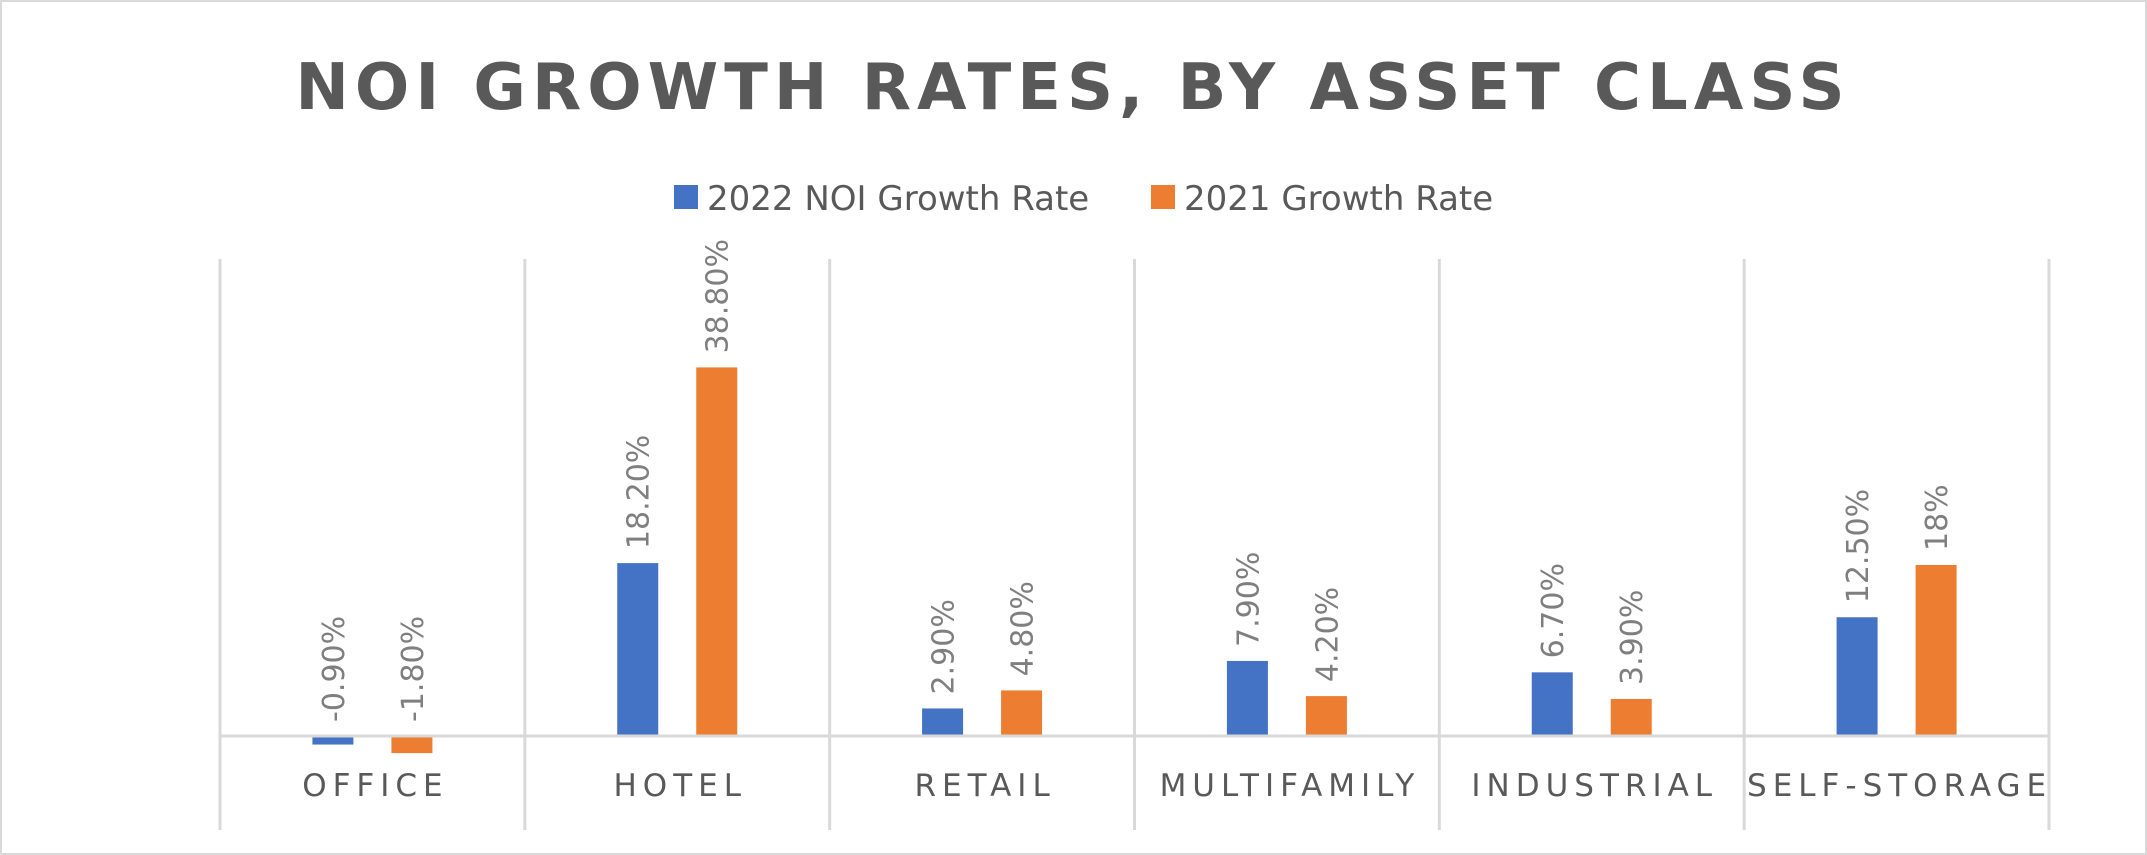 The width and height of the screenshot is (2147, 855). What do you see at coordinates (717, 551) in the screenshot?
I see `bar-hotel-2021` at bounding box center [717, 551].